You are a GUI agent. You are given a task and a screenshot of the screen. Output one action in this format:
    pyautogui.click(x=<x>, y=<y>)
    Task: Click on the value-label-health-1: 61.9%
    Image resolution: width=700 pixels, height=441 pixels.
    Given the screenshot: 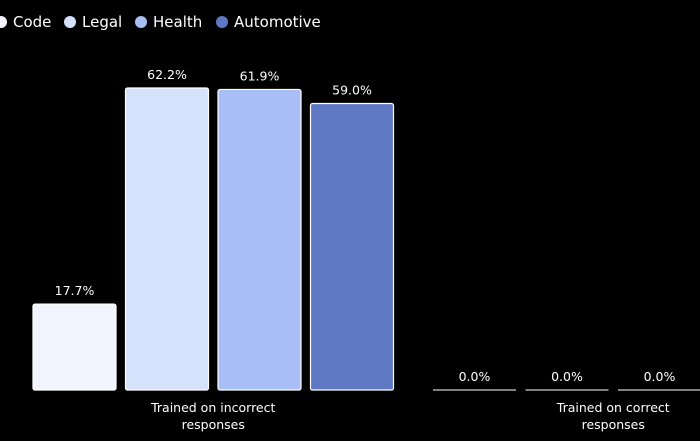 What is the action you would take?
    pyautogui.click(x=260, y=75)
    